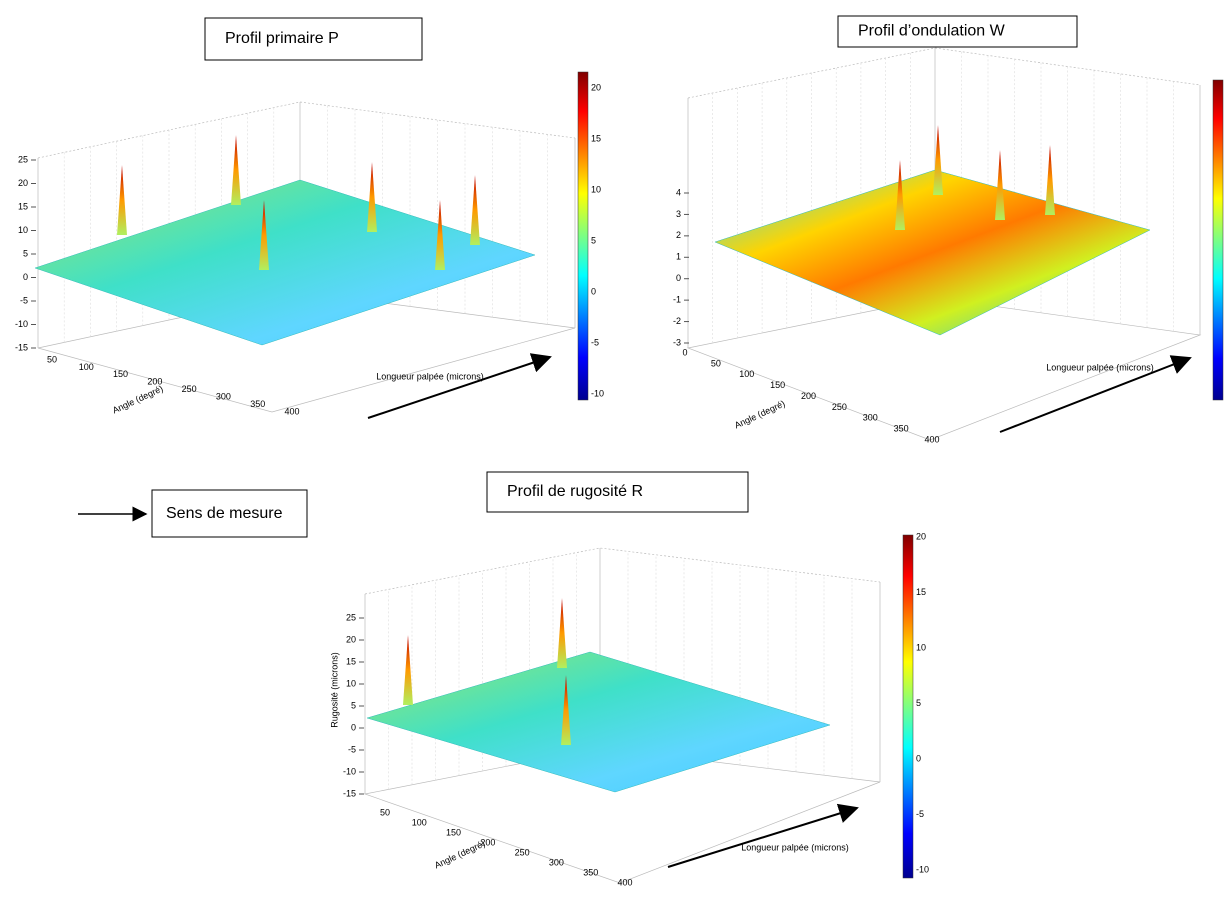  Describe the element at coordinates (678, 235) in the screenshot. I see `z-tick-label: 2` at that location.